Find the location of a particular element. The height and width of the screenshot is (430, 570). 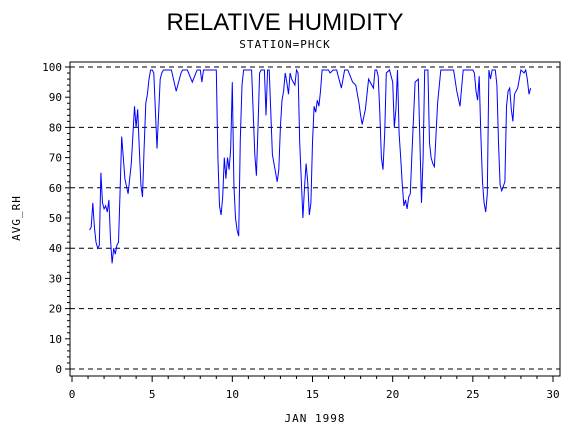

x-axis-label: JAN 1998 is located at coordinates (315, 418).